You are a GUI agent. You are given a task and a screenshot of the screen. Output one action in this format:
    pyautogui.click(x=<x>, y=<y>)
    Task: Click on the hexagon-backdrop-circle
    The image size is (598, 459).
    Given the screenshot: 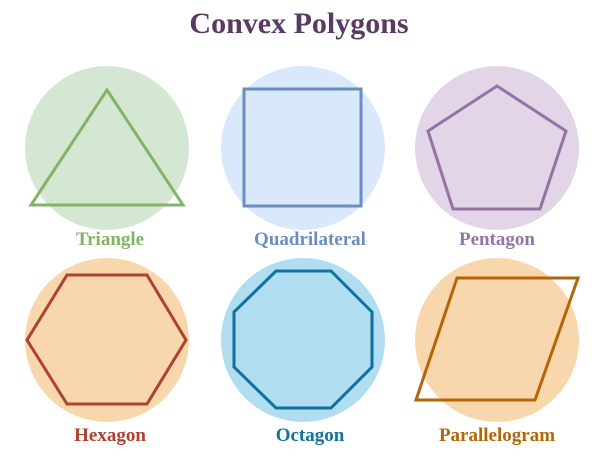 What is the action you would take?
    pyautogui.click(x=107, y=340)
    